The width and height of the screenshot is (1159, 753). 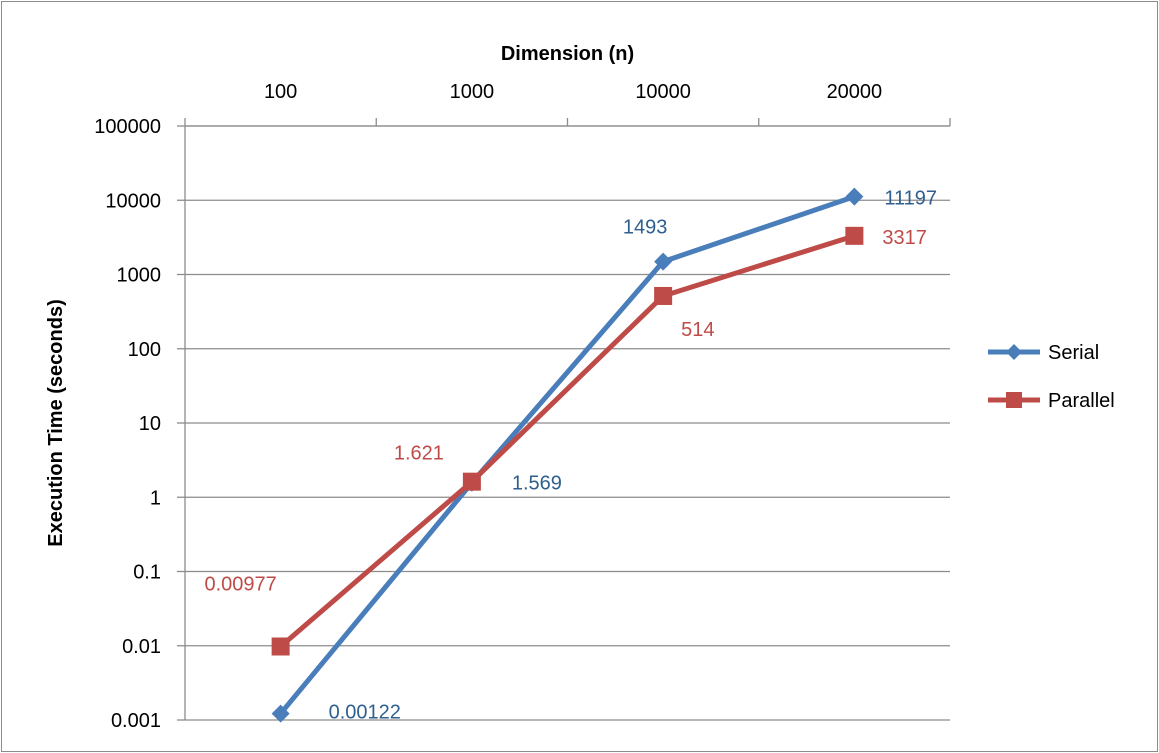 I want to click on y-tick-label: 100000, so click(x=127, y=127).